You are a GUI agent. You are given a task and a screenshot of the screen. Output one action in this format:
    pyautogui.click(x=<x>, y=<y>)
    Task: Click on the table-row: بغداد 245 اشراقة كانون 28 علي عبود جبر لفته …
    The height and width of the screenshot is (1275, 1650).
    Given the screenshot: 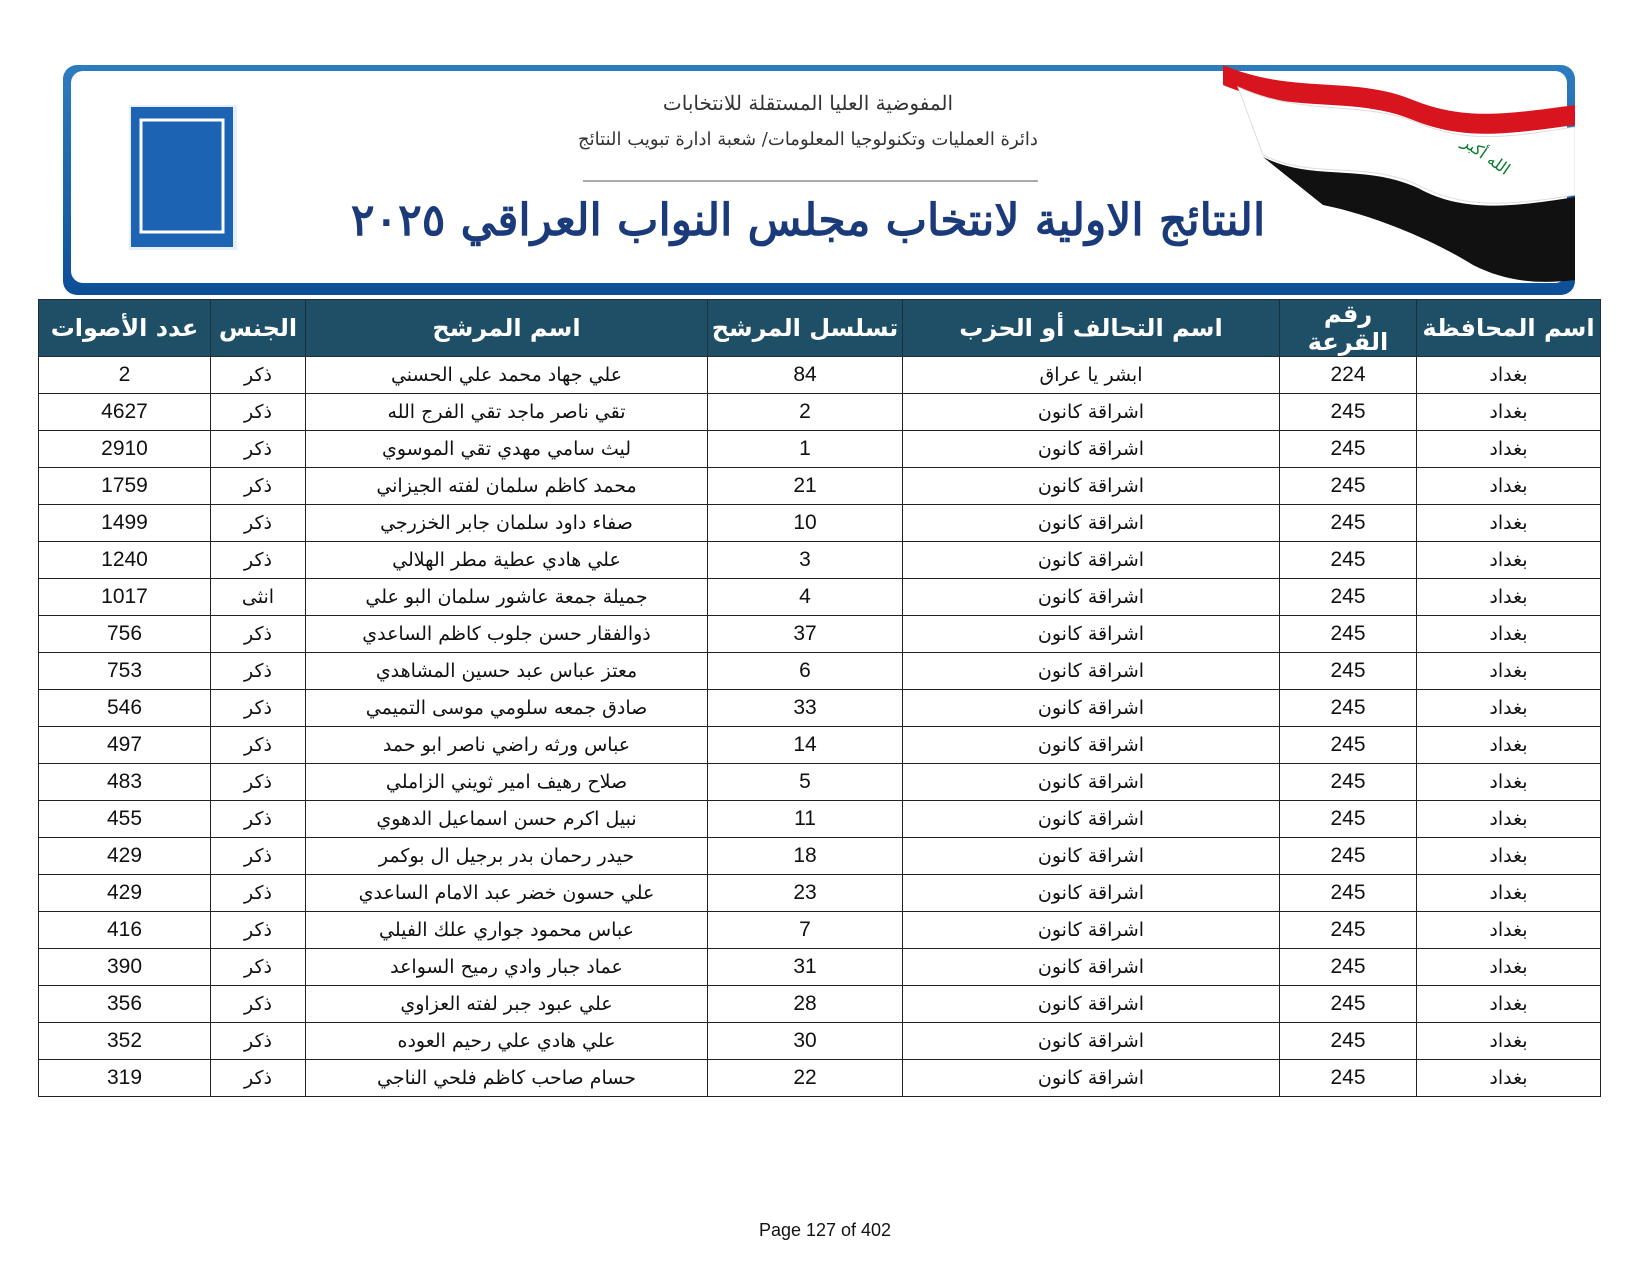 What is the action you would take?
    pyautogui.click(x=819, y=1004)
    